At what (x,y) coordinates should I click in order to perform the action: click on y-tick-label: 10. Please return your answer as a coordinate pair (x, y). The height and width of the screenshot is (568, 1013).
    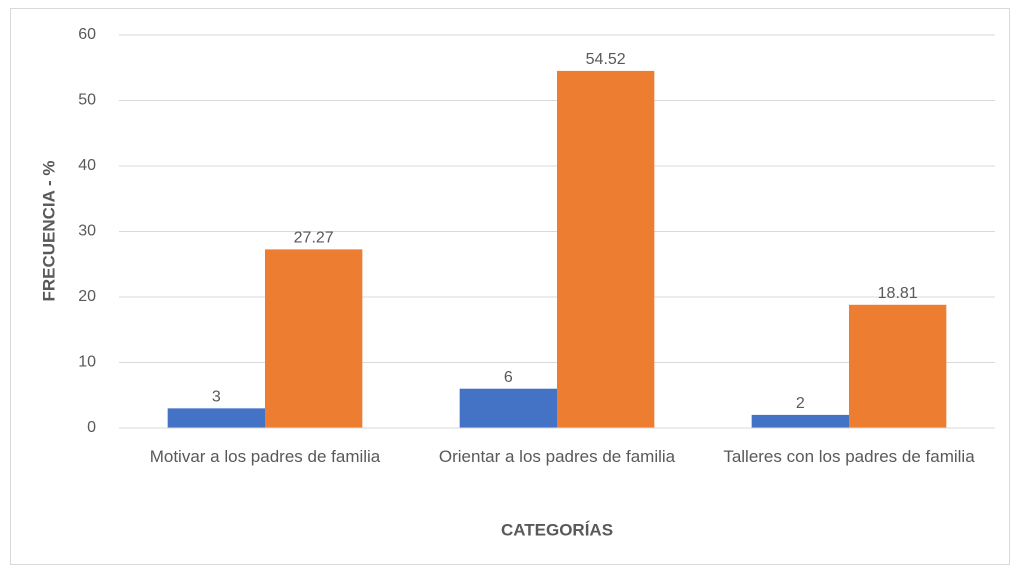
    Looking at the image, I should click on (87, 362).